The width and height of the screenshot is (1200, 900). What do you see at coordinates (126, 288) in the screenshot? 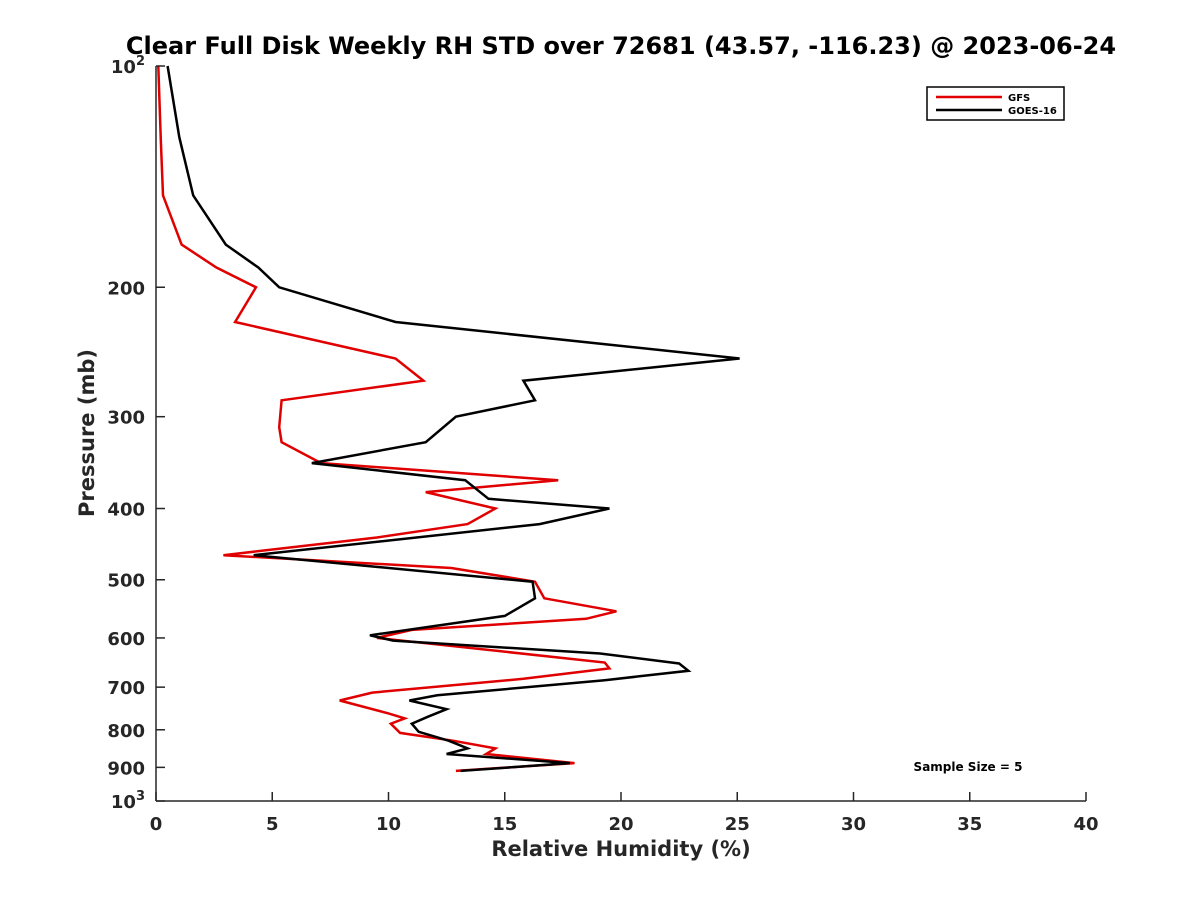
I see `y-tick-label: 200` at bounding box center [126, 288].